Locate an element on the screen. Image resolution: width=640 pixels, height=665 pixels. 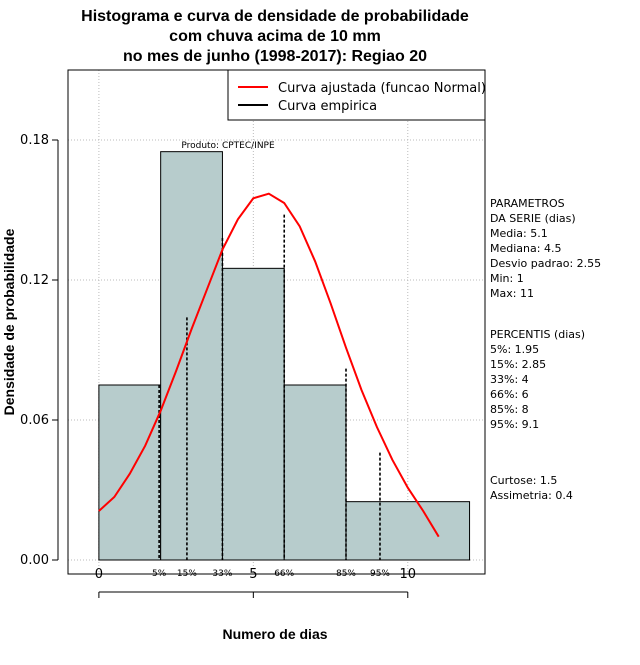
source-annotation: Produto: CPTEC/INPE is located at coordinates (228, 146).